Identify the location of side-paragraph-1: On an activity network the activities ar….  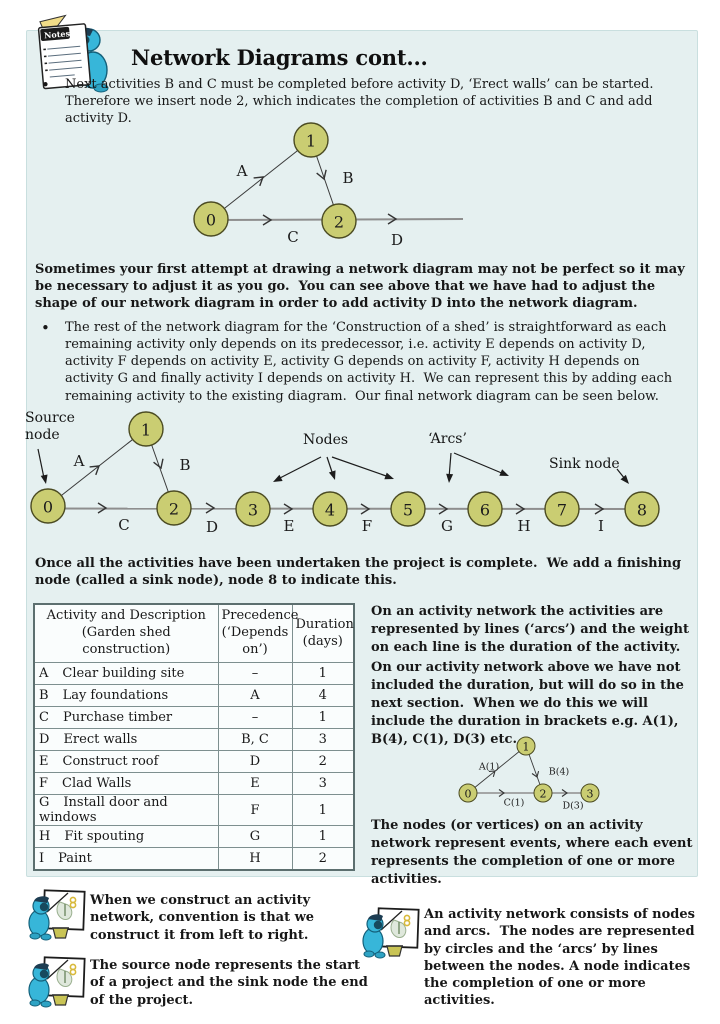
(532, 629).